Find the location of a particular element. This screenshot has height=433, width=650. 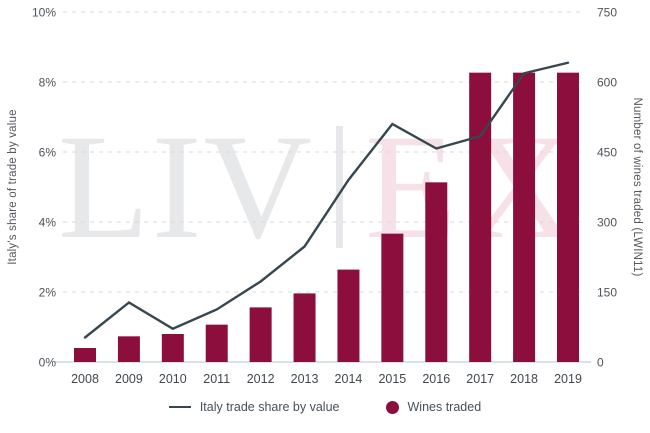

y-tick-left-8%: 8% is located at coordinates (48, 82).